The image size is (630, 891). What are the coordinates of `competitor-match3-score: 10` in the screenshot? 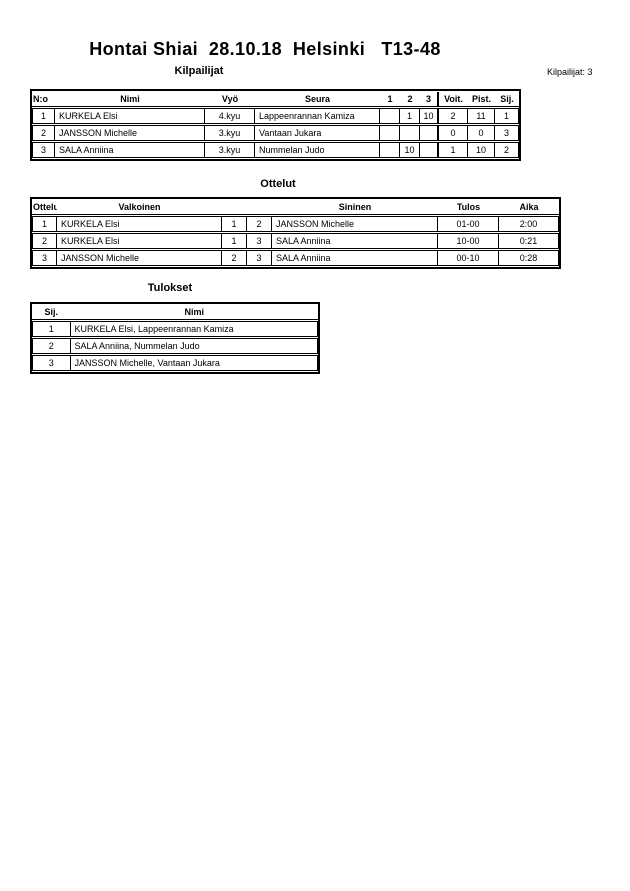 It's located at (429, 116).